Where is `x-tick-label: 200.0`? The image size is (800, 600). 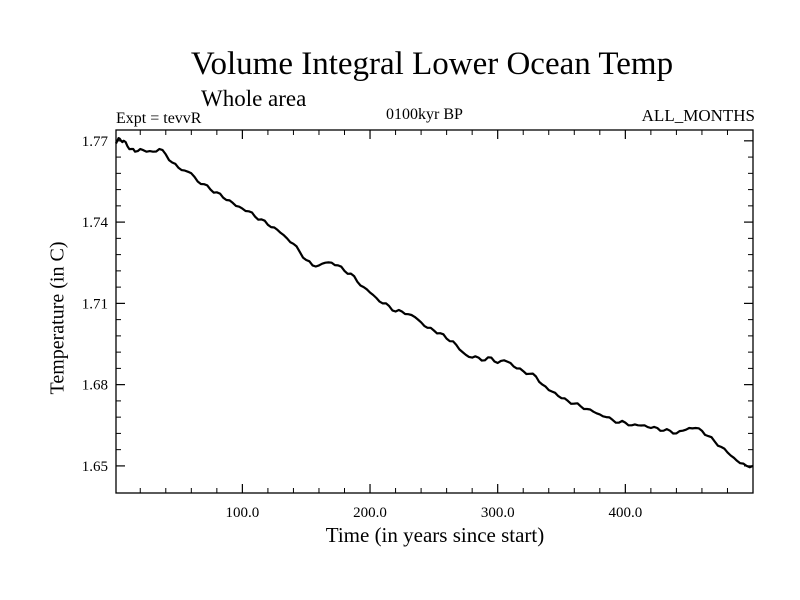
x-tick-label: 200.0 is located at coordinates (370, 513).